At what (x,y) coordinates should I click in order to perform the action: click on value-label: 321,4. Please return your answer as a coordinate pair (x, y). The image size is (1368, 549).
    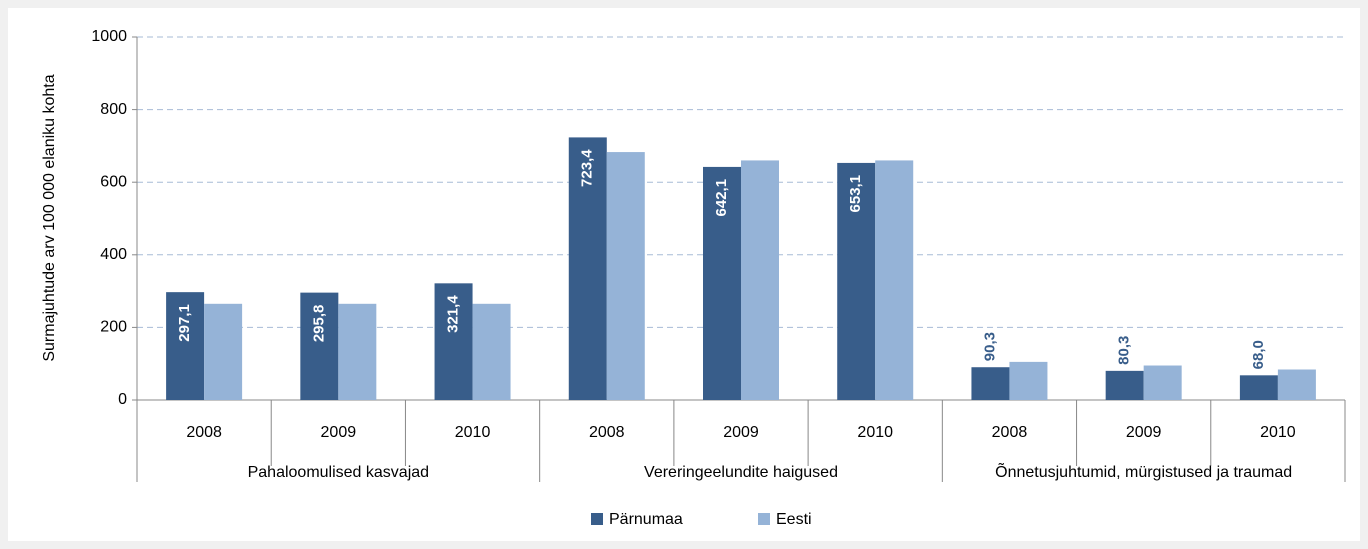
    Looking at the image, I should click on (453, 314).